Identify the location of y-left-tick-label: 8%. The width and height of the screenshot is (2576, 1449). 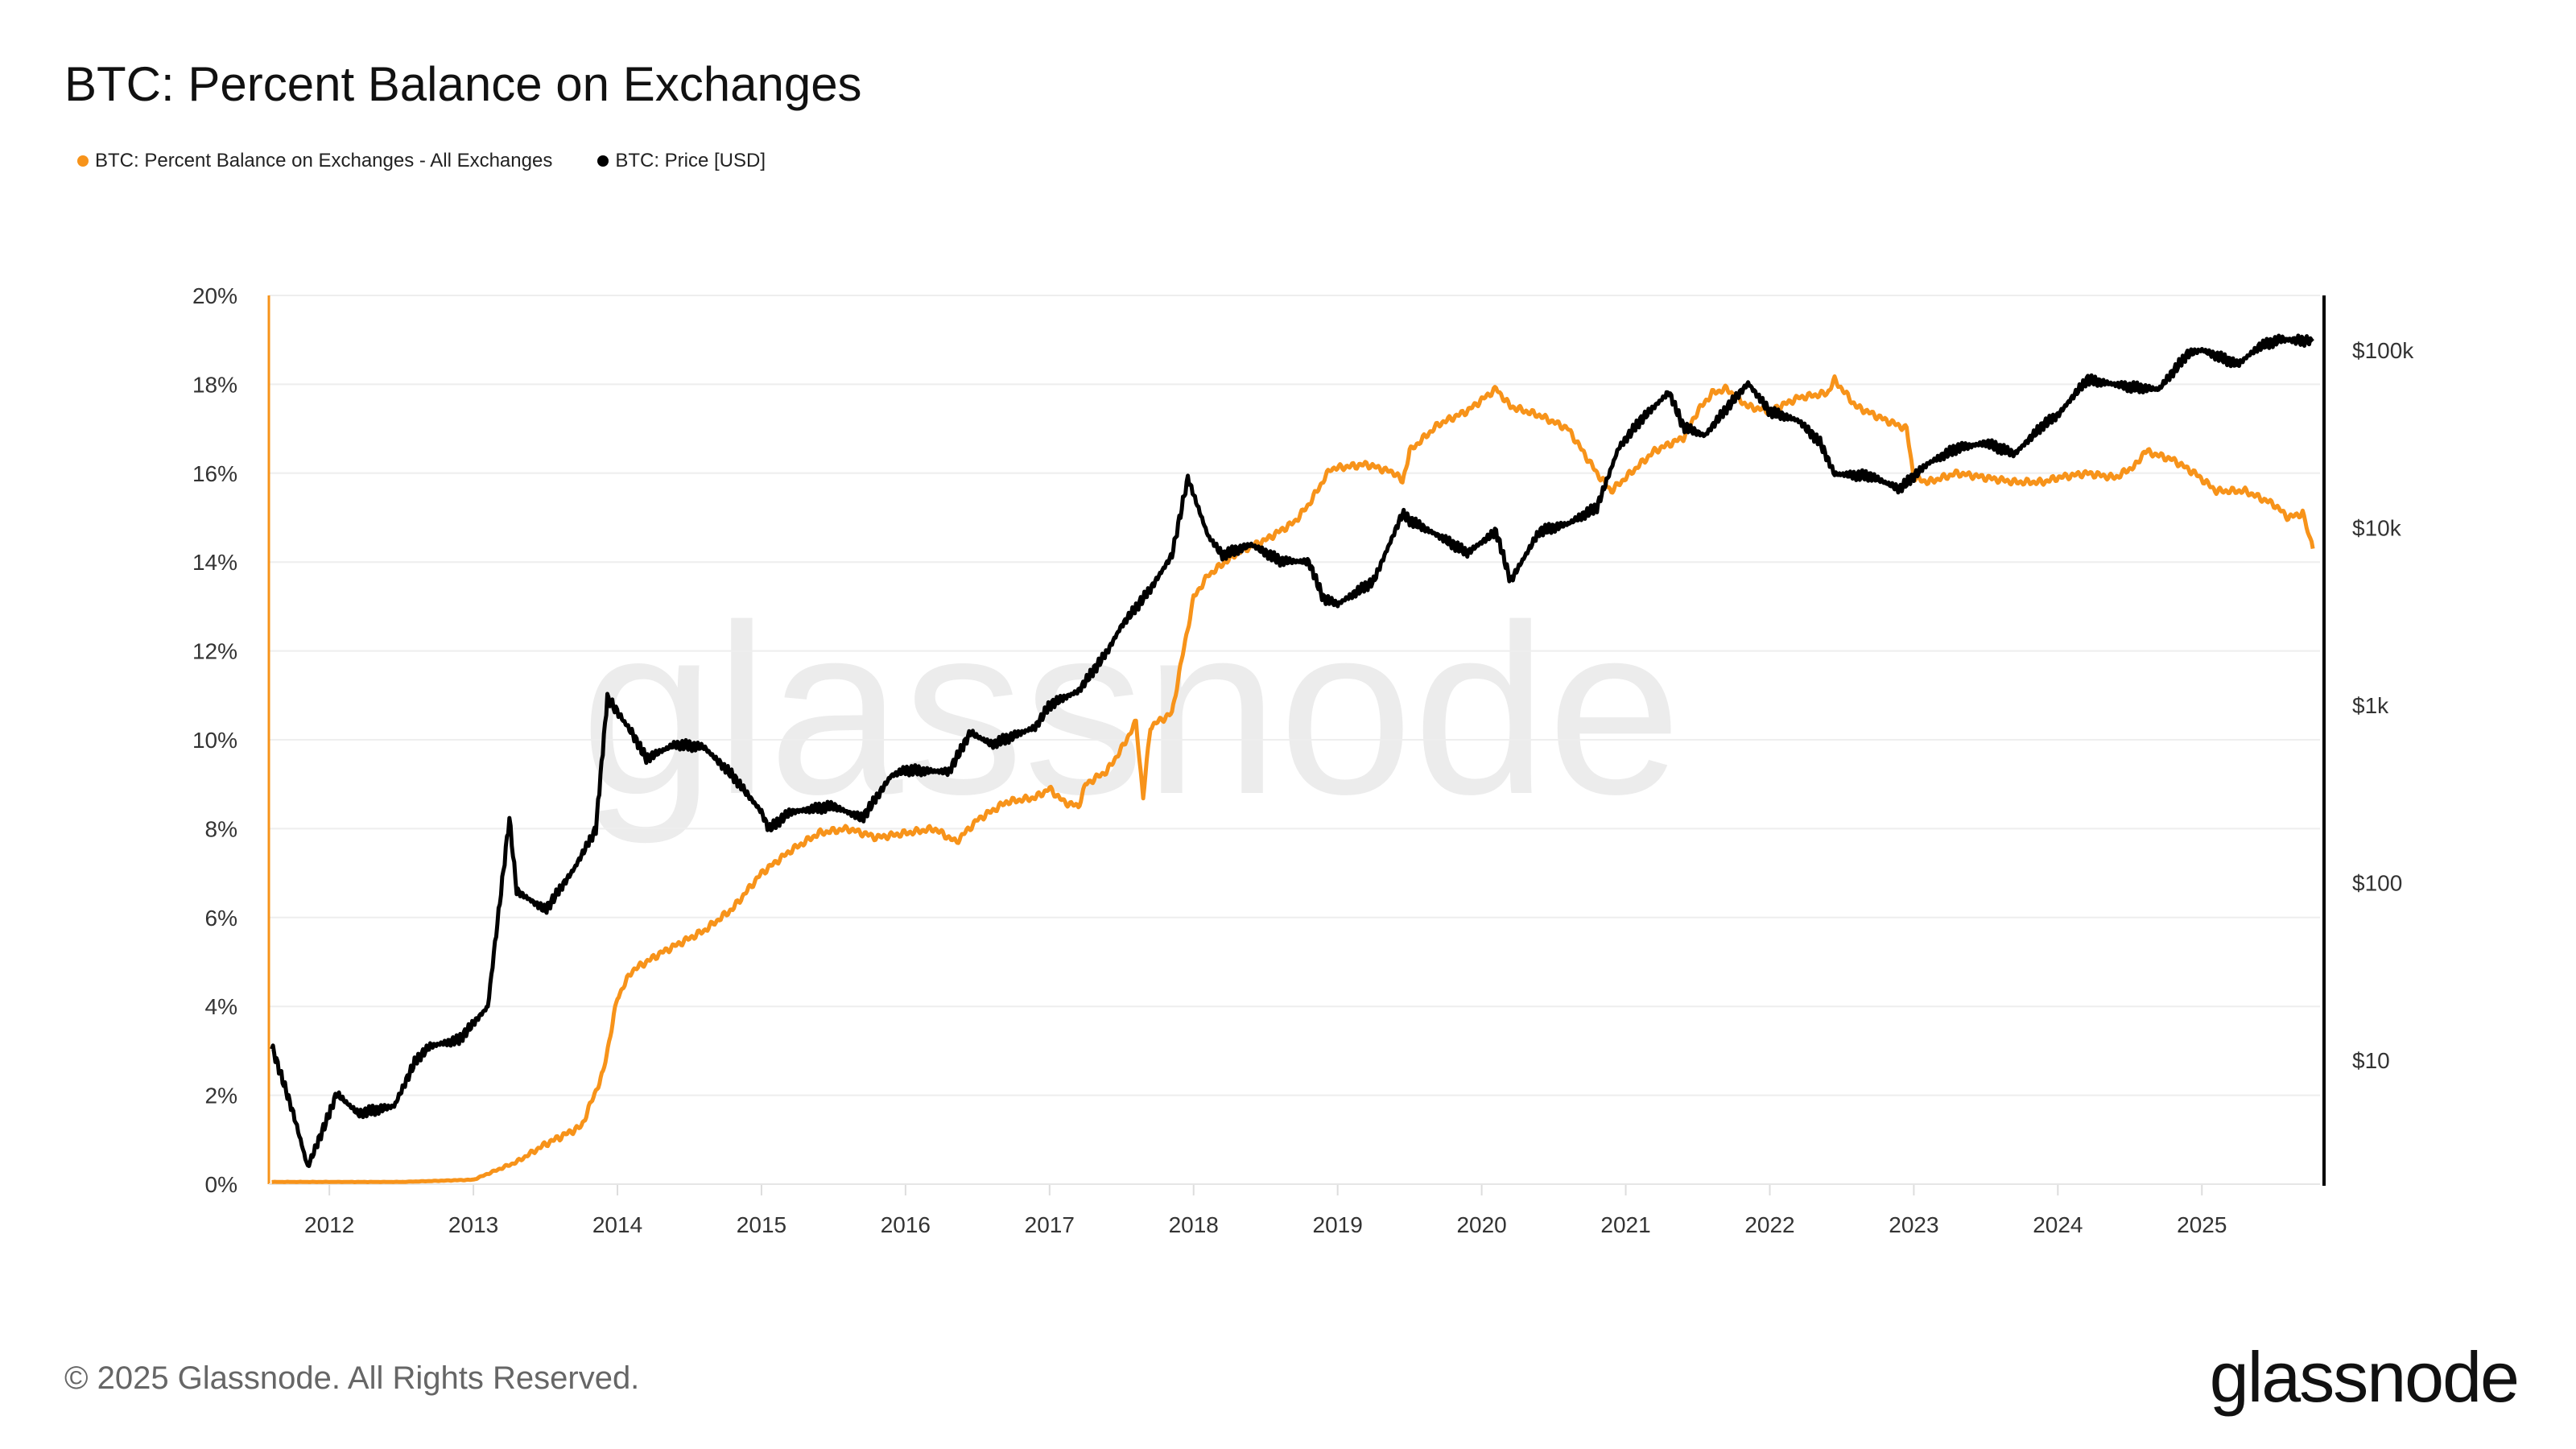
(221, 828).